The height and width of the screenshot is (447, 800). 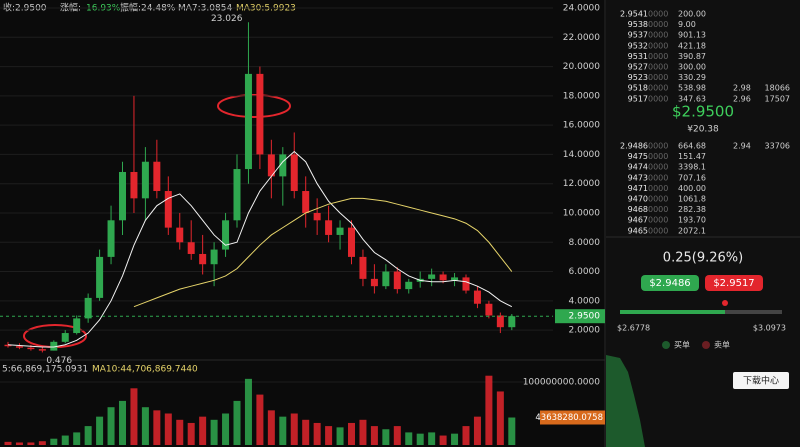 I want to click on highlight-ellipse, so click(x=254, y=106).